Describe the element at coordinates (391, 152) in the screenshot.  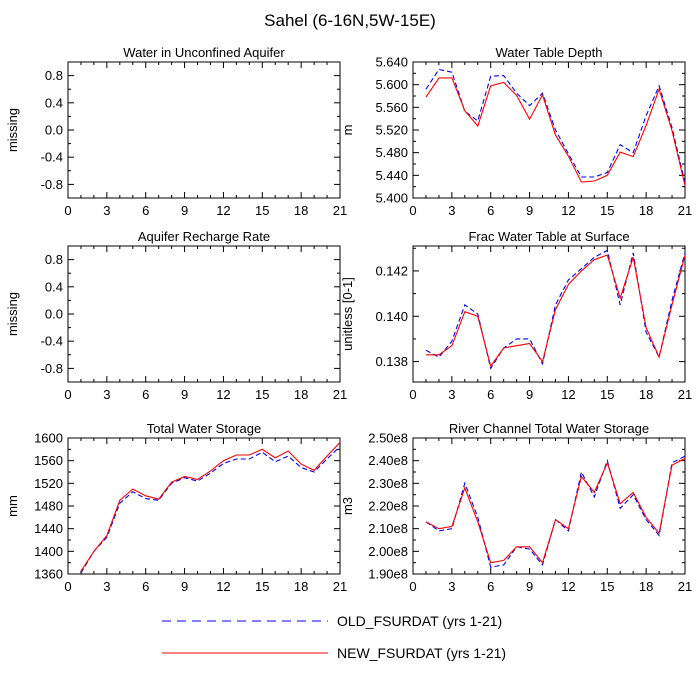
I see `y-tick-label: 5.480` at that location.